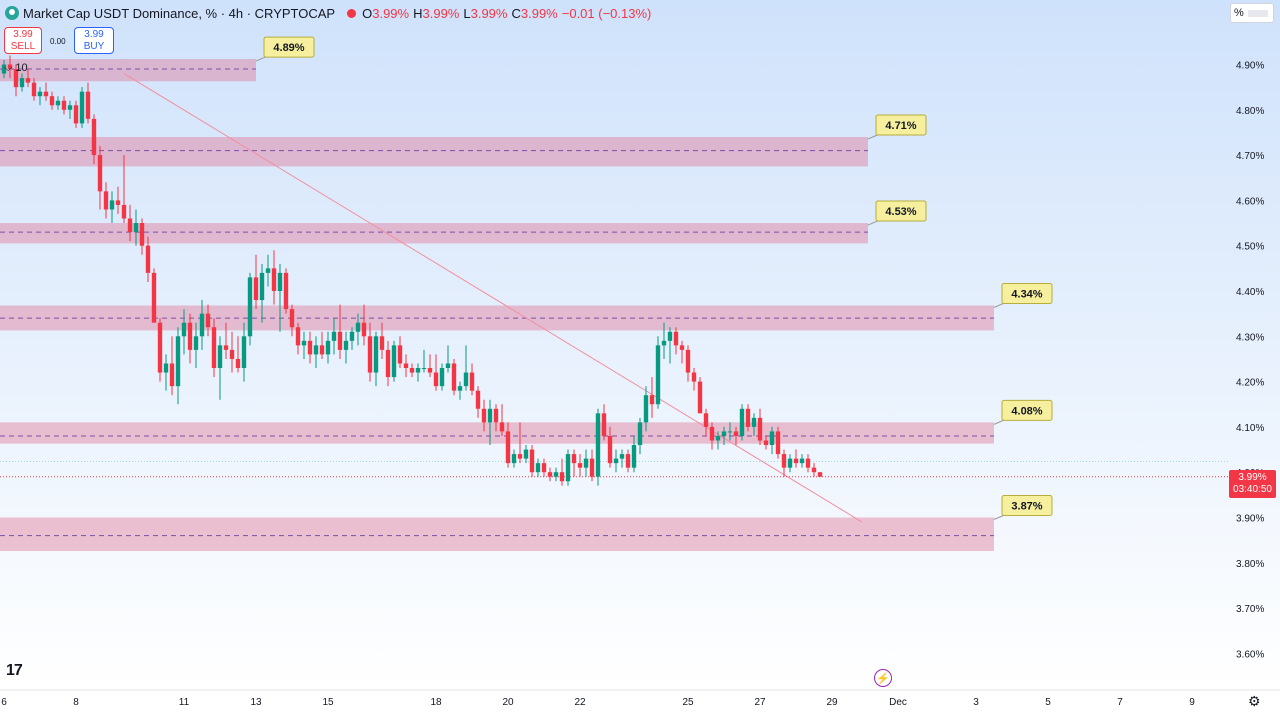 The width and height of the screenshot is (1280, 716). Describe the element at coordinates (436, 702) in the screenshot. I see `x-tick-label: 18` at that location.